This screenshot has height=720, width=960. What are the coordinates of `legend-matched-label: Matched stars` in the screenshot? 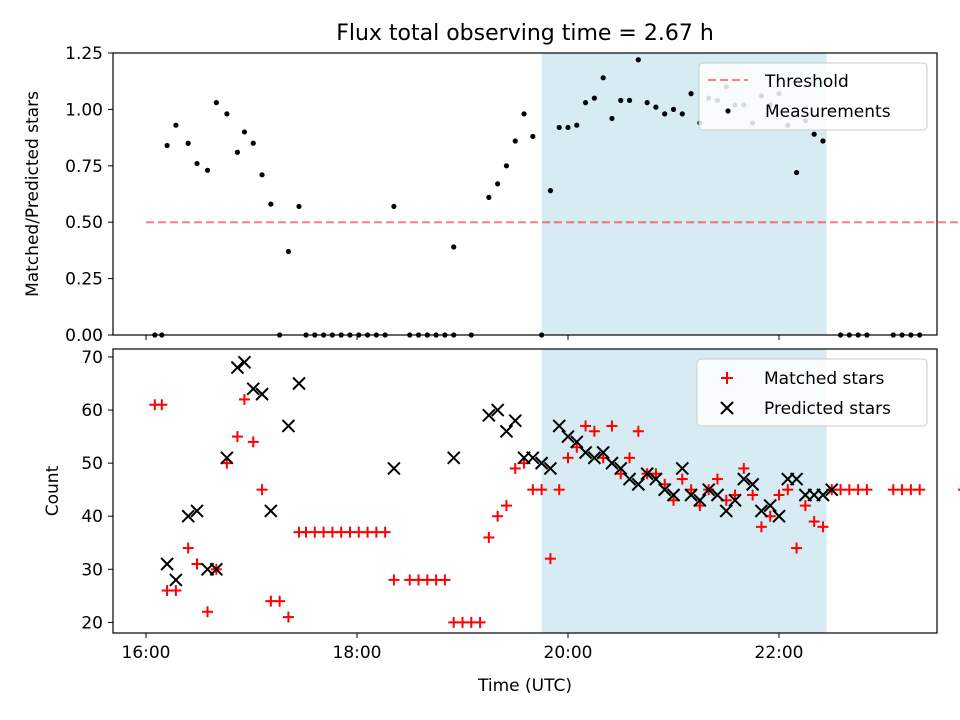 It's located at (824, 379).